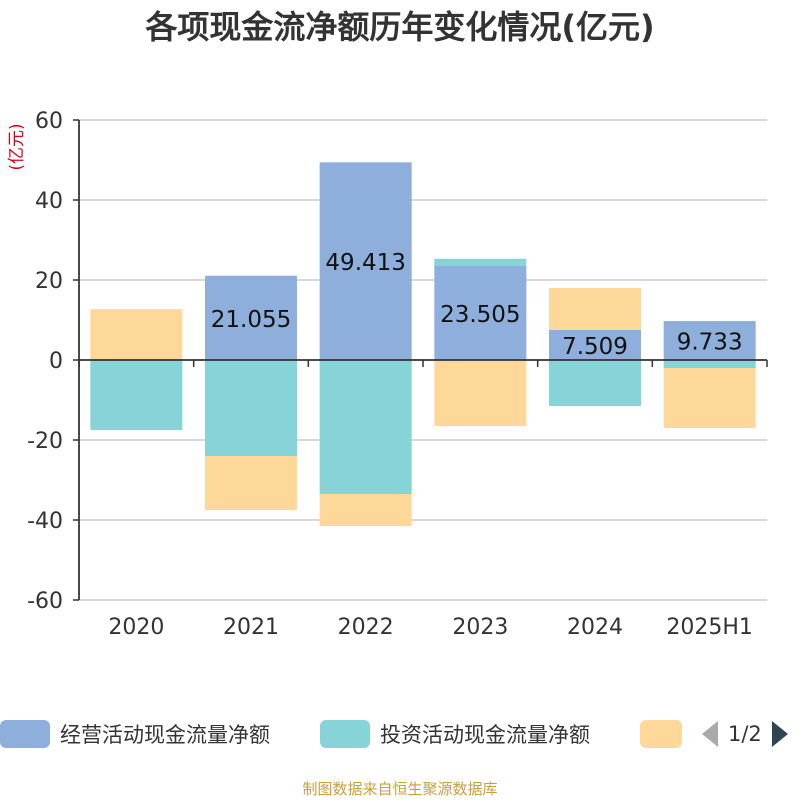  I want to click on bar-financing-2020, so click(136, 334).